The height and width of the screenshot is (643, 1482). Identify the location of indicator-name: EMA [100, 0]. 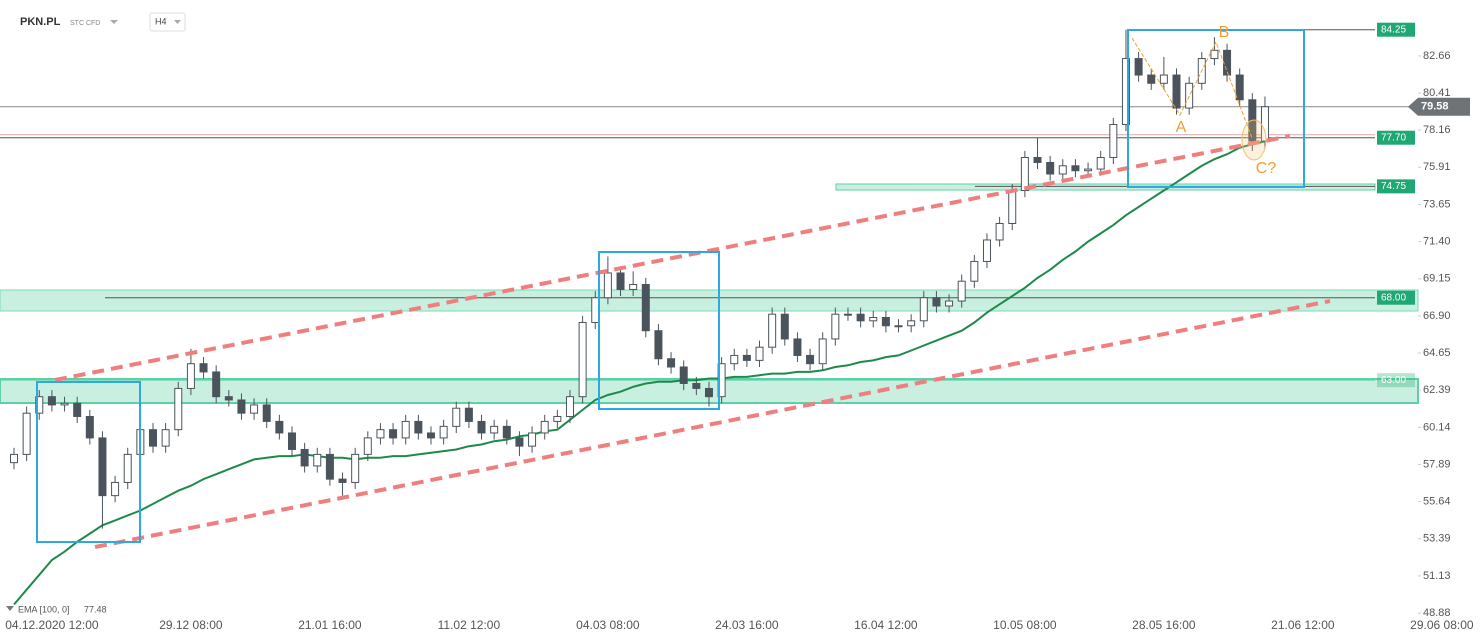
(44, 609).